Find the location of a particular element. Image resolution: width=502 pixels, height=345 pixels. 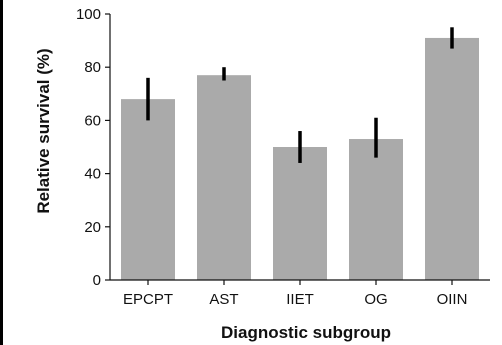

bar-og is located at coordinates (376, 209).